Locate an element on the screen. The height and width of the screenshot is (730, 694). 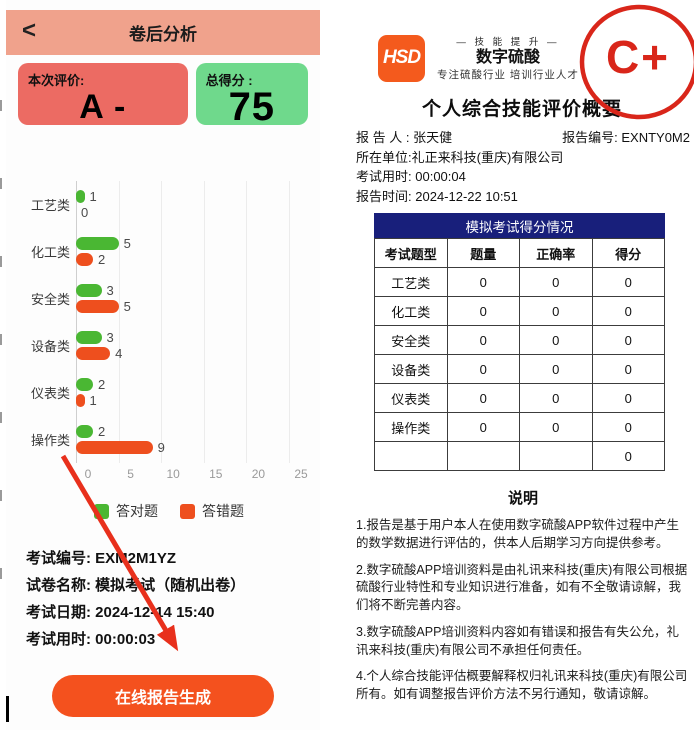
table-header-cell: 得分 is located at coordinates (628, 253).